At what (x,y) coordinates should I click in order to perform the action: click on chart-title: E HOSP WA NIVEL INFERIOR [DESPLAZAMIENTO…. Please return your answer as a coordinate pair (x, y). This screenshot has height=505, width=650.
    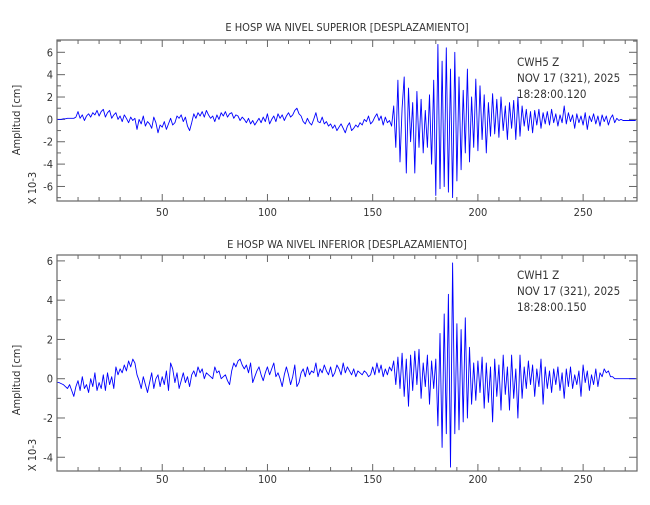
    Looking at the image, I should click on (347, 244).